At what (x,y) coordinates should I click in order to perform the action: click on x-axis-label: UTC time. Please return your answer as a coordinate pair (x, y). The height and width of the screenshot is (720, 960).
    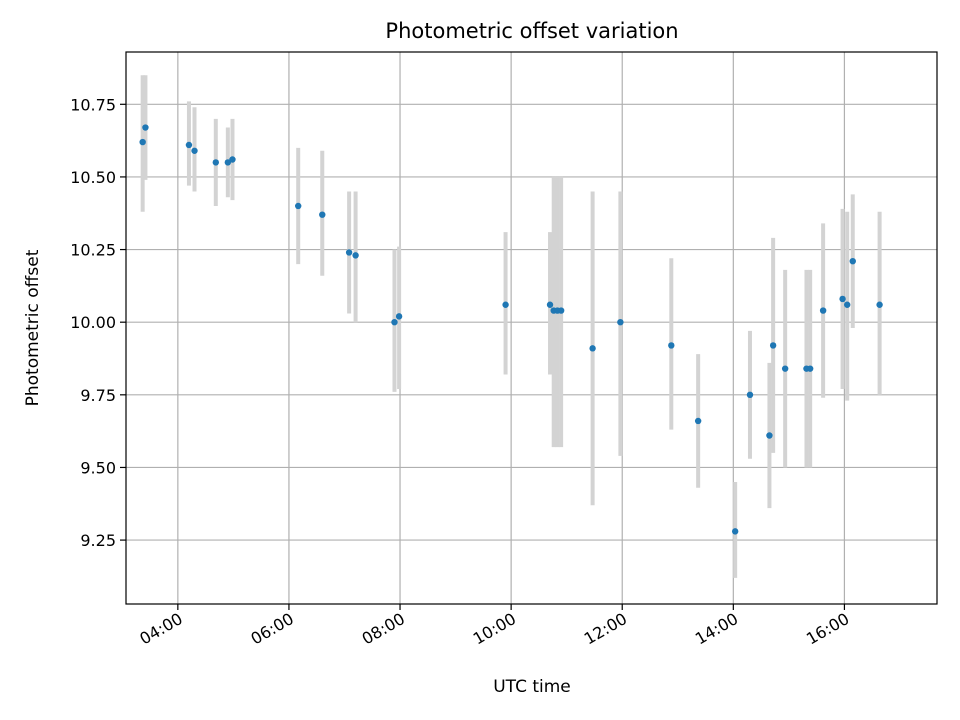
    Looking at the image, I should click on (532, 687).